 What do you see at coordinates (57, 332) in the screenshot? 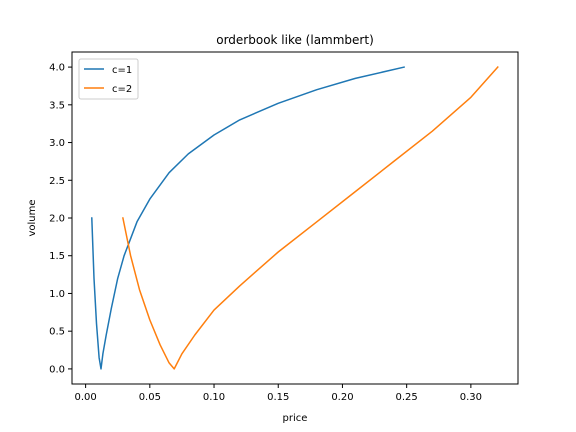
I see `y-tick-label: 0.5` at bounding box center [57, 332].